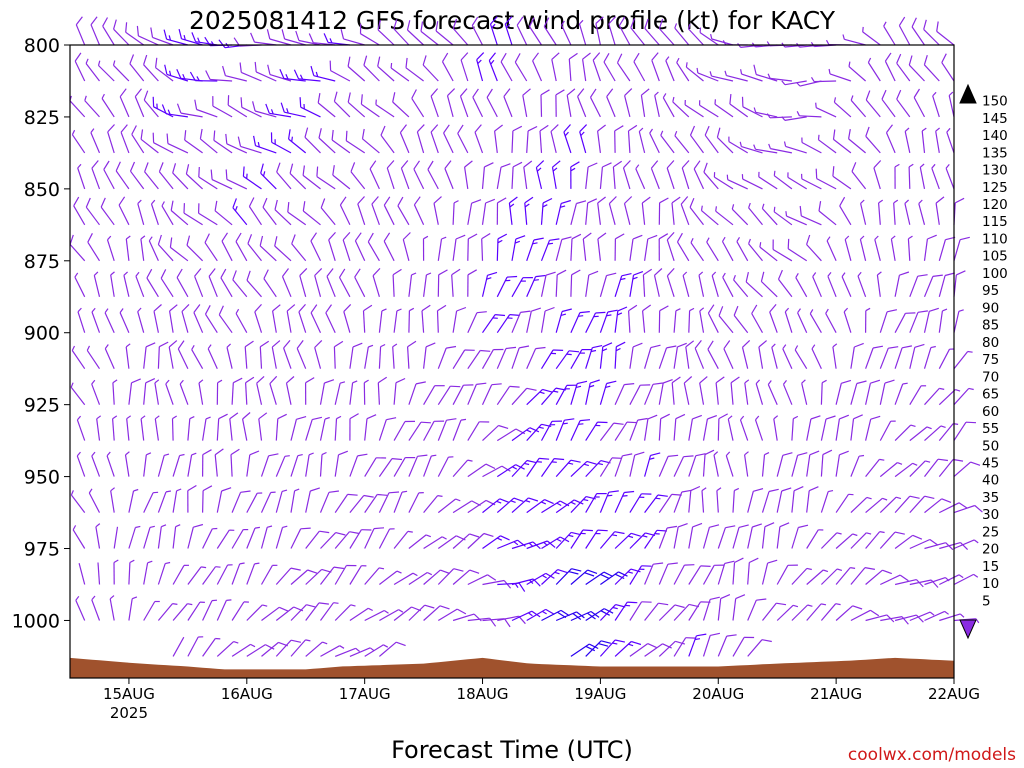  Describe the element at coordinates (42, 550) in the screenshot. I see `y-tick-label: 975` at that location.